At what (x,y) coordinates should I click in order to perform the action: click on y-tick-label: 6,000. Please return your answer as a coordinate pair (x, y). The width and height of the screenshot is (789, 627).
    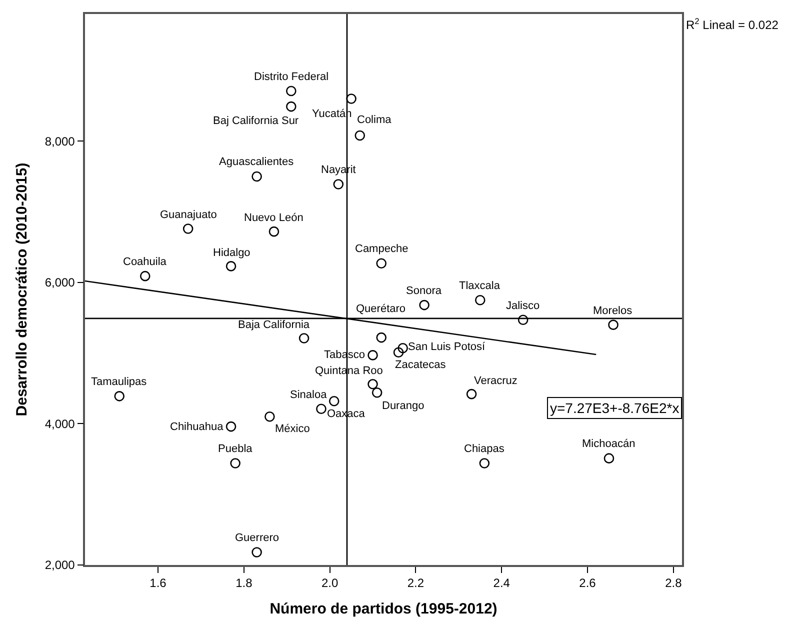
    Looking at the image, I should click on (60, 283).